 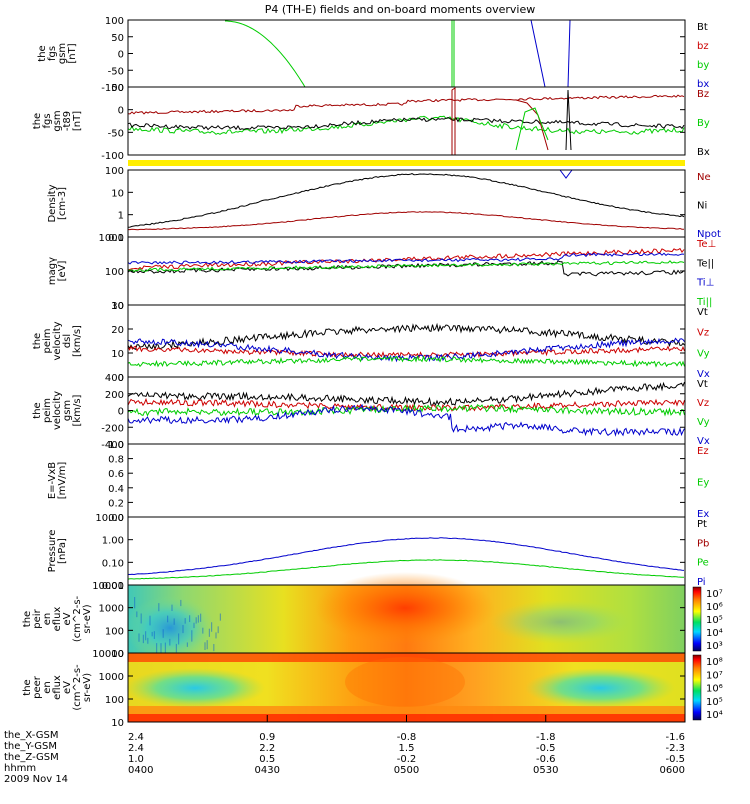 I want to click on ion-spectrogram-core, so click(x=405, y=608).